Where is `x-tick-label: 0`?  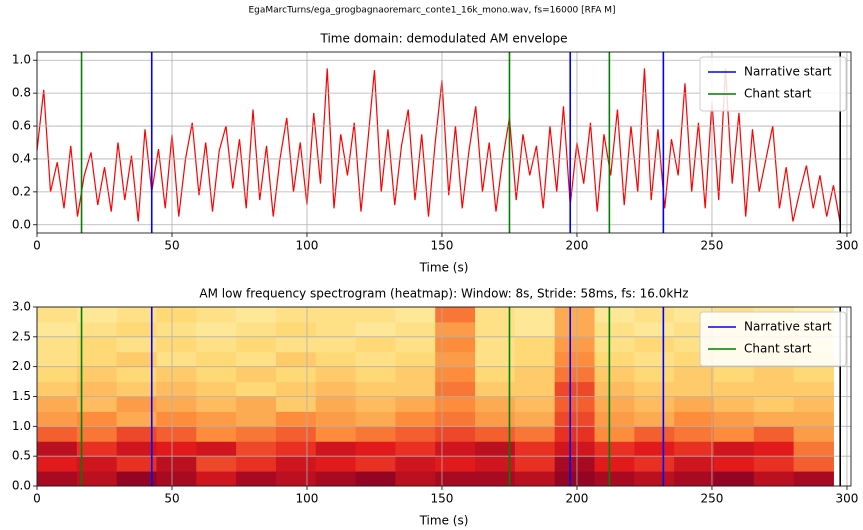
x-tick-label: 0 is located at coordinates (37, 499).